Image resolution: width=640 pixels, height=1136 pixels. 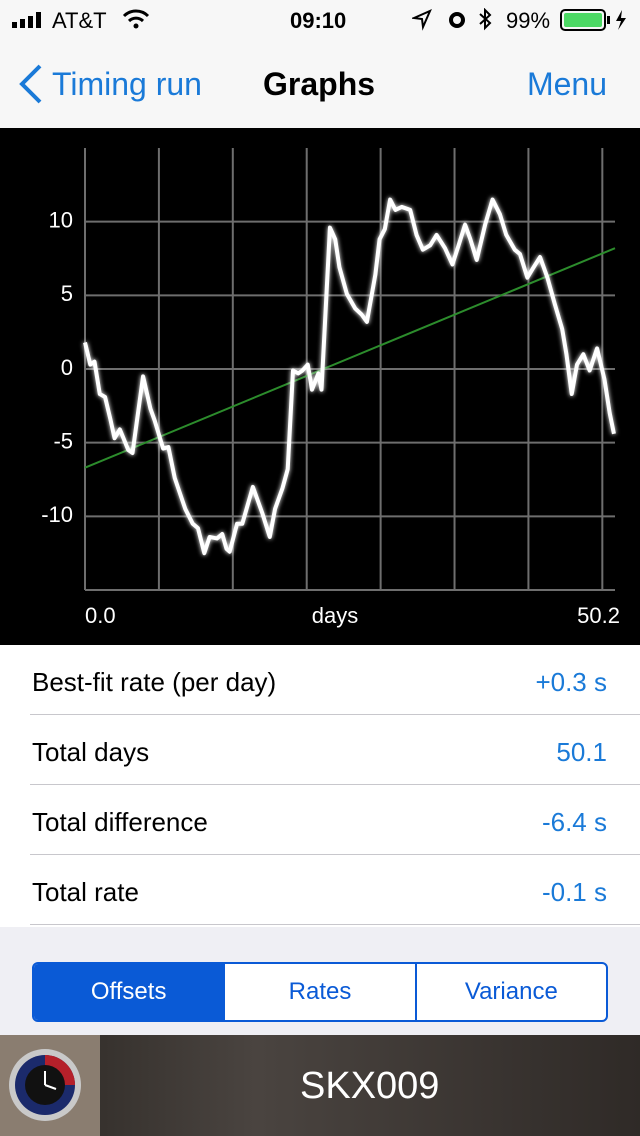 What do you see at coordinates (129, 992) in the screenshot?
I see `segment-button: Offsets` at bounding box center [129, 992].